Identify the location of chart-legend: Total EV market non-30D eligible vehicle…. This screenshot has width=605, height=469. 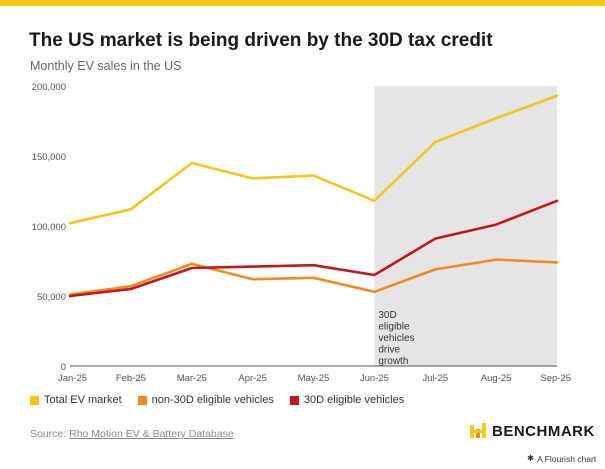
(217, 400).